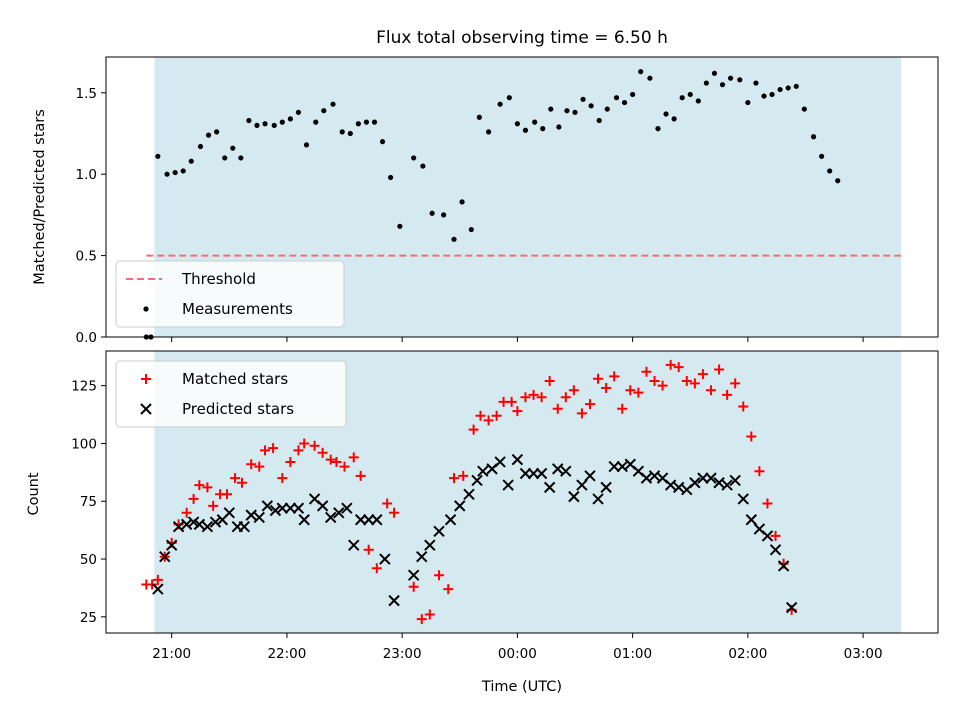 This screenshot has width=960, height=720. Describe the element at coordinates (237, 309) in the screenshot. I see `legend-label: Measurements` at that location.